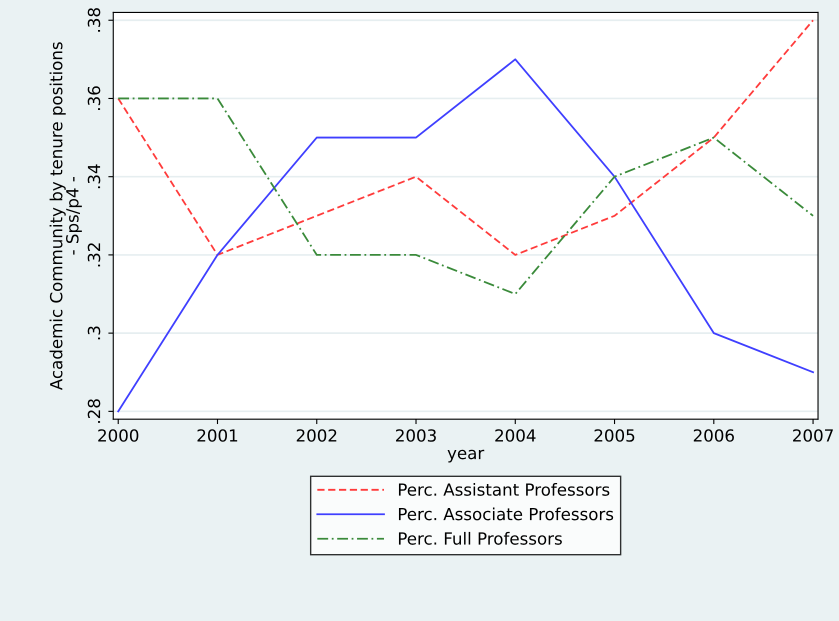 Image resolution: width=839 pixels, height=621 pixels. I want to click on x-tick-label: 2005, so click(614, 435).